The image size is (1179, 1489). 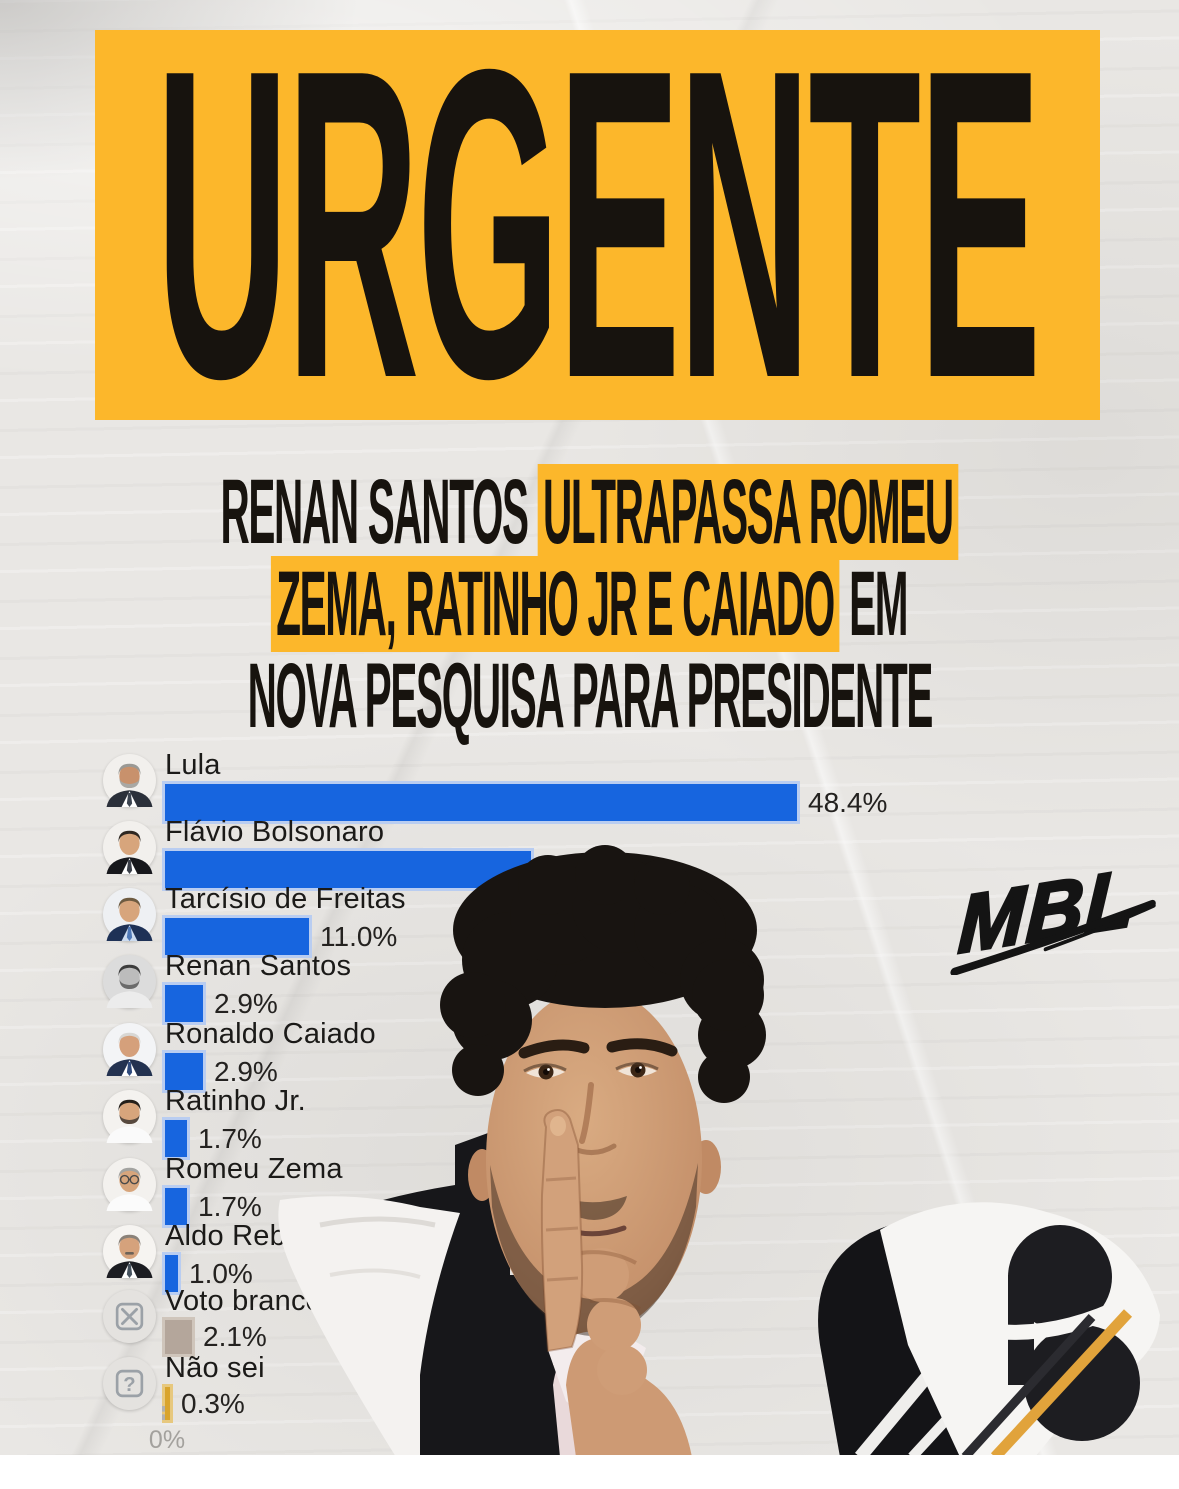 I want to click on headline-plain: RENAN SANTOS, so click(x=379, y=512).